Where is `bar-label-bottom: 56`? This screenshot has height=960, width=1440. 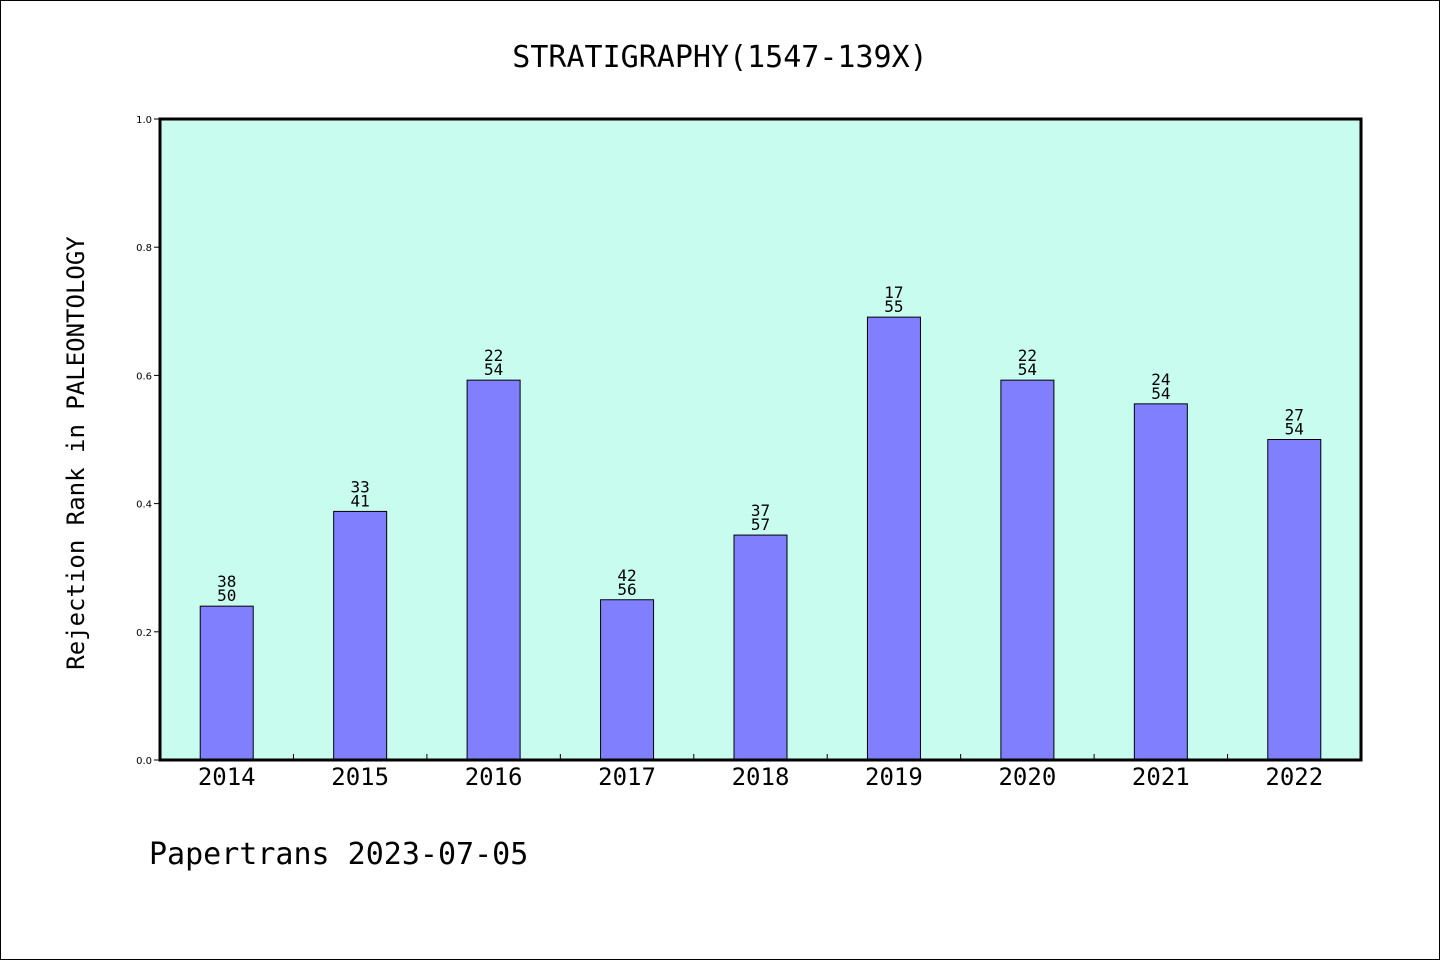 bar-label-bottom: 56 is located at coordinates (626, 589).